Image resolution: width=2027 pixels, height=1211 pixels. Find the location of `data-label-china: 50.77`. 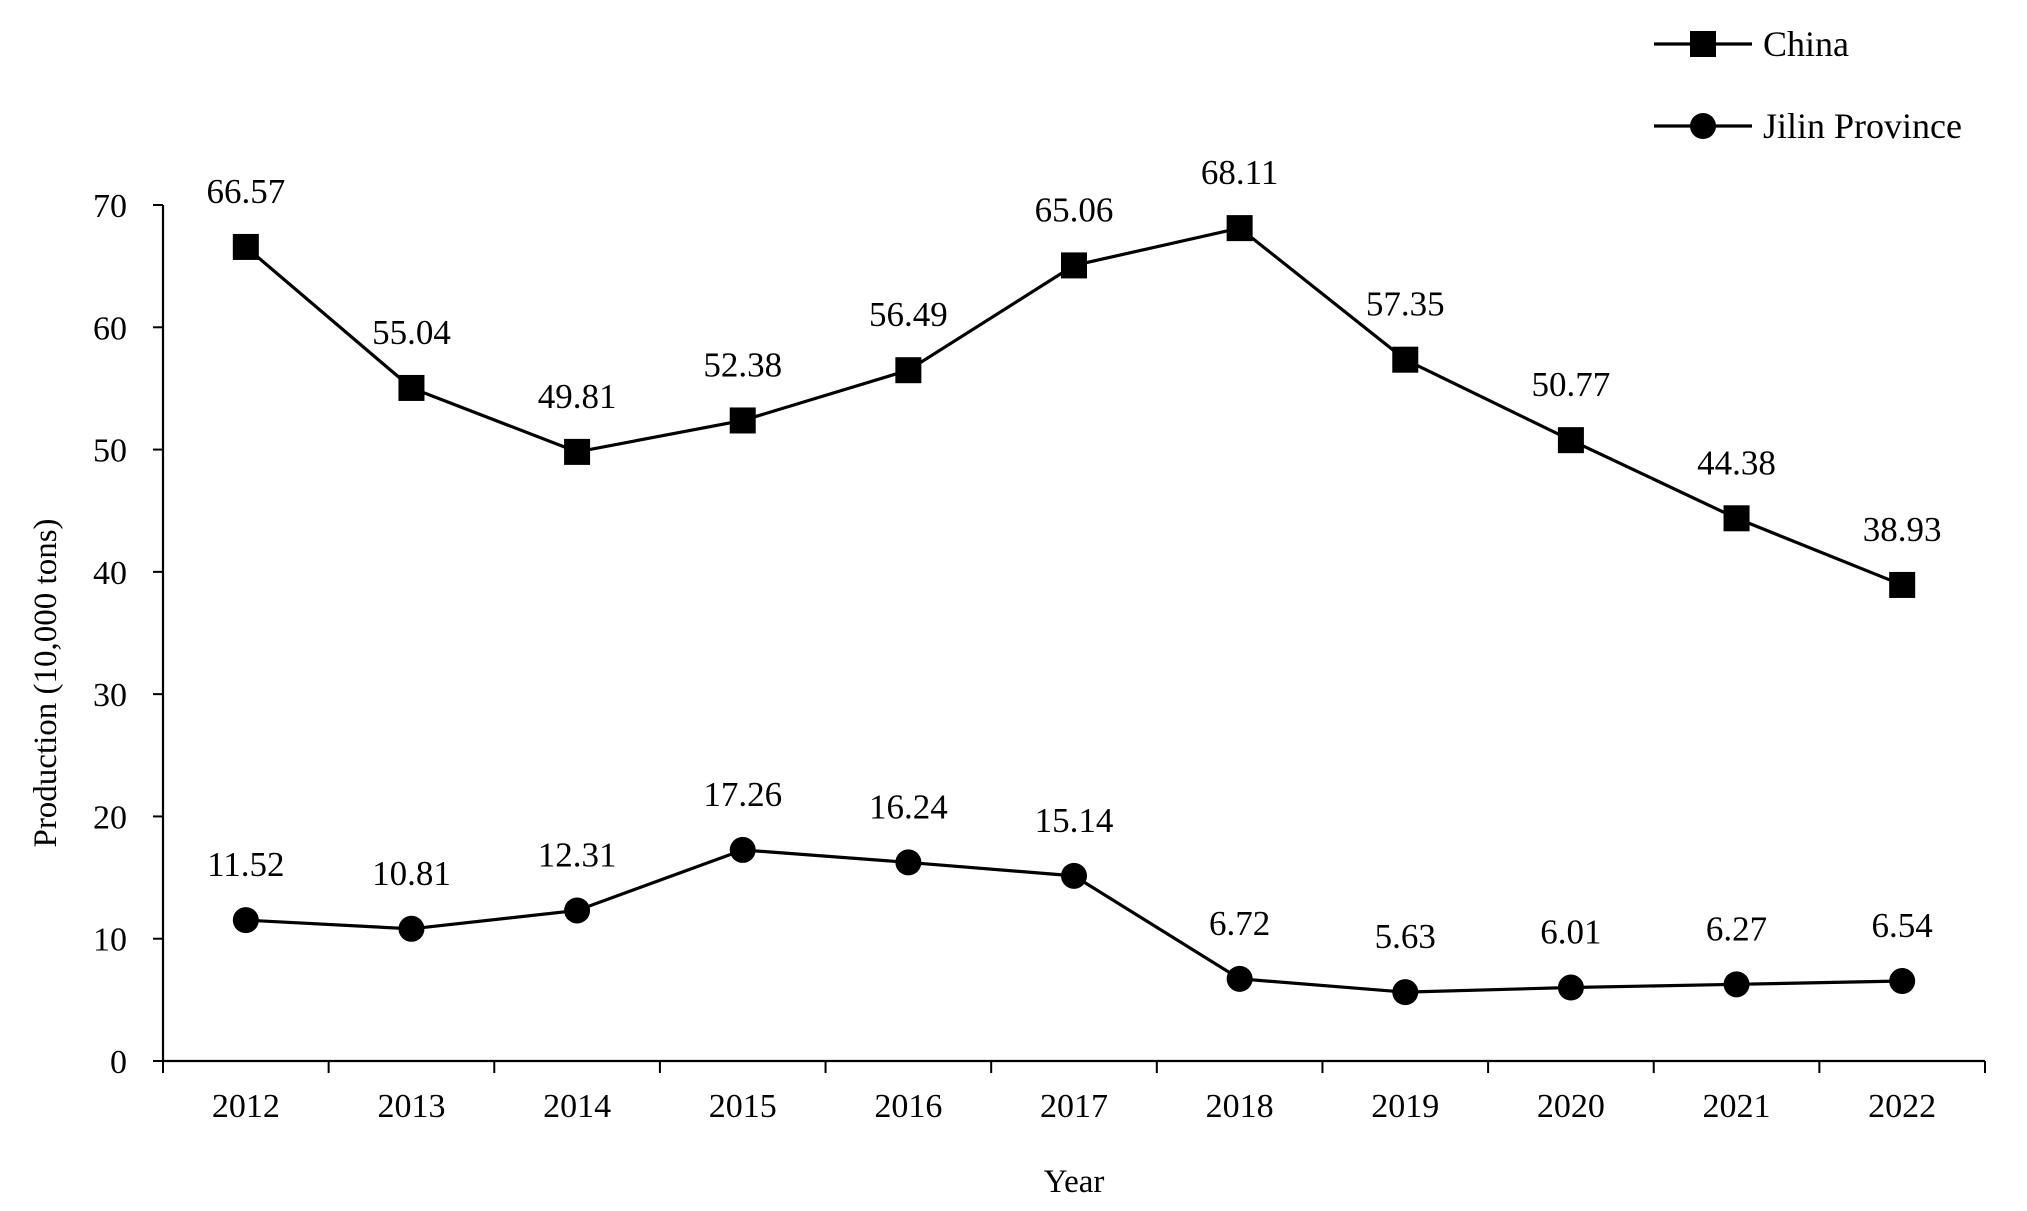

data-label-china: 50.77 is located at coordinates (1571, 384).